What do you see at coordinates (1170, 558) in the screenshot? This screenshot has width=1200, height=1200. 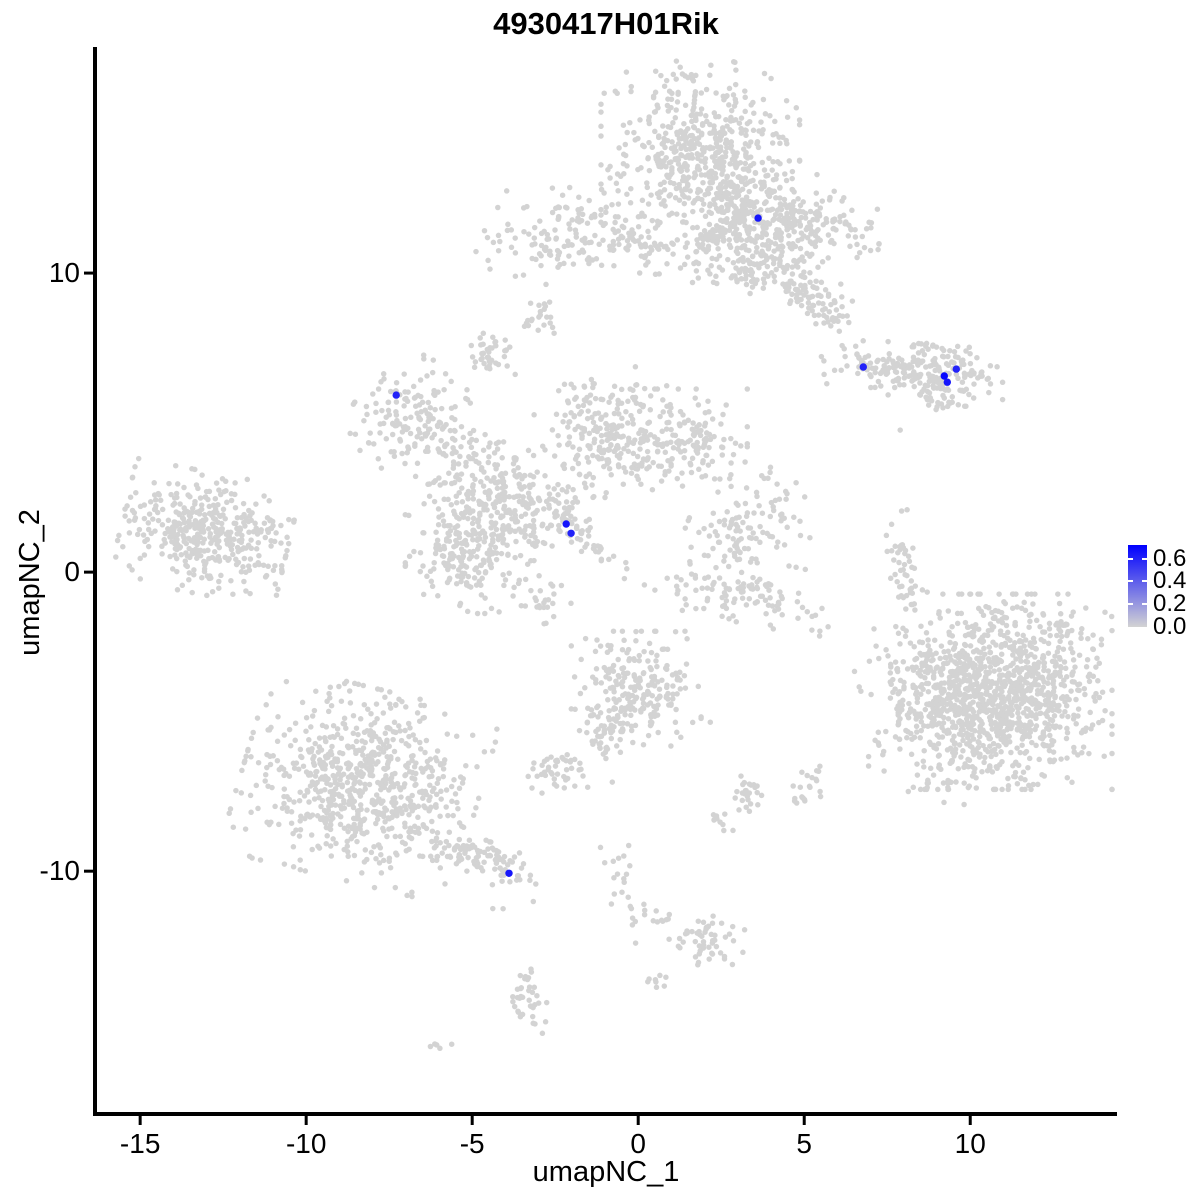 I see `legend-label: 0.6` at bounding box center [1170, 558].